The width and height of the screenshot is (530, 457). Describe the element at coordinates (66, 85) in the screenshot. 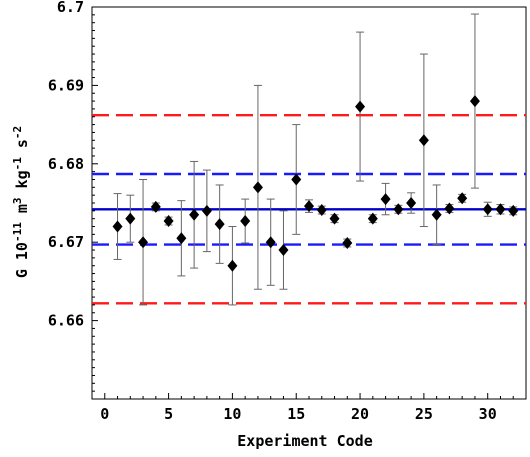

I see `y-tick-label-3: 6.69` at that location.